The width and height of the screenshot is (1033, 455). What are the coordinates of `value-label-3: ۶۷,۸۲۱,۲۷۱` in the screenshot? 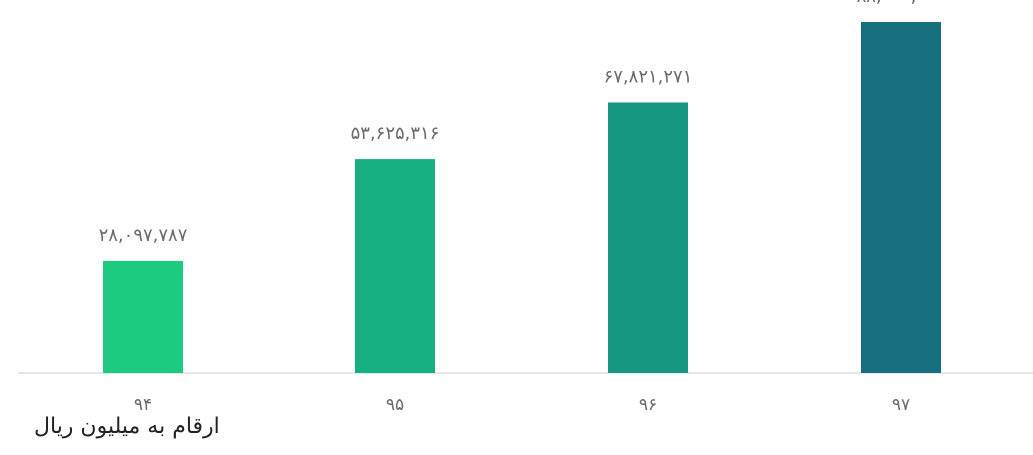 It's located at (648, 76).